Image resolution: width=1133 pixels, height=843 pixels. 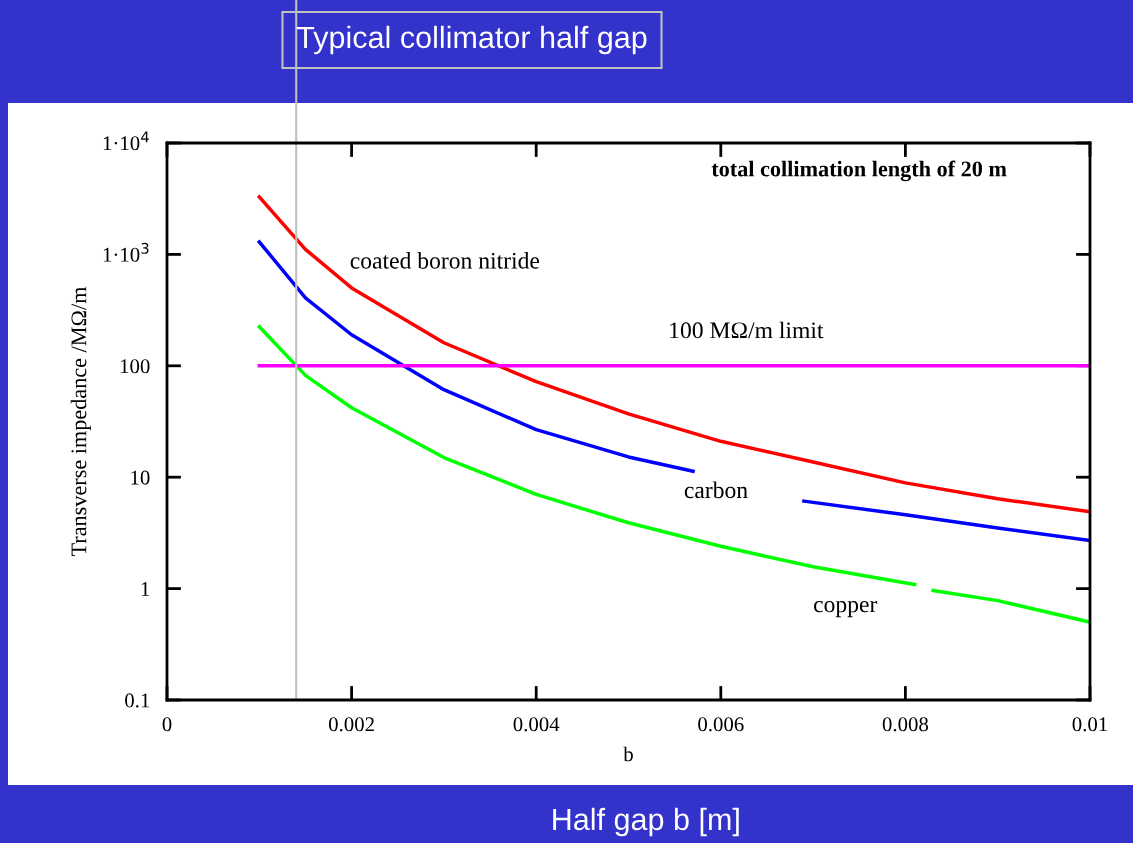 What do you see at coordinates (747, 330) in the screenshot?
I see `series-label: 100 MΩ/m limit` at bounding box center [747, 330].